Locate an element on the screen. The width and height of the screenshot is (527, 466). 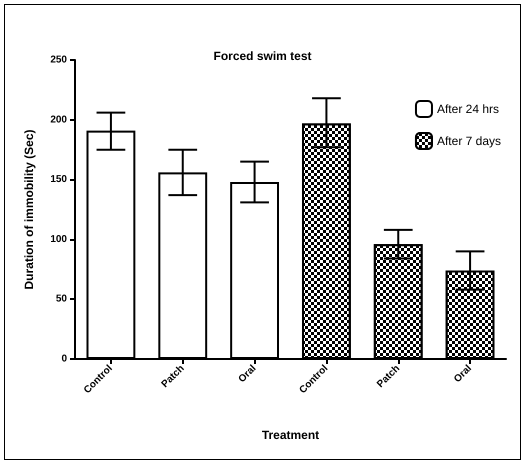
chart-title: Forced swim test is located at coordinates (262, 56).